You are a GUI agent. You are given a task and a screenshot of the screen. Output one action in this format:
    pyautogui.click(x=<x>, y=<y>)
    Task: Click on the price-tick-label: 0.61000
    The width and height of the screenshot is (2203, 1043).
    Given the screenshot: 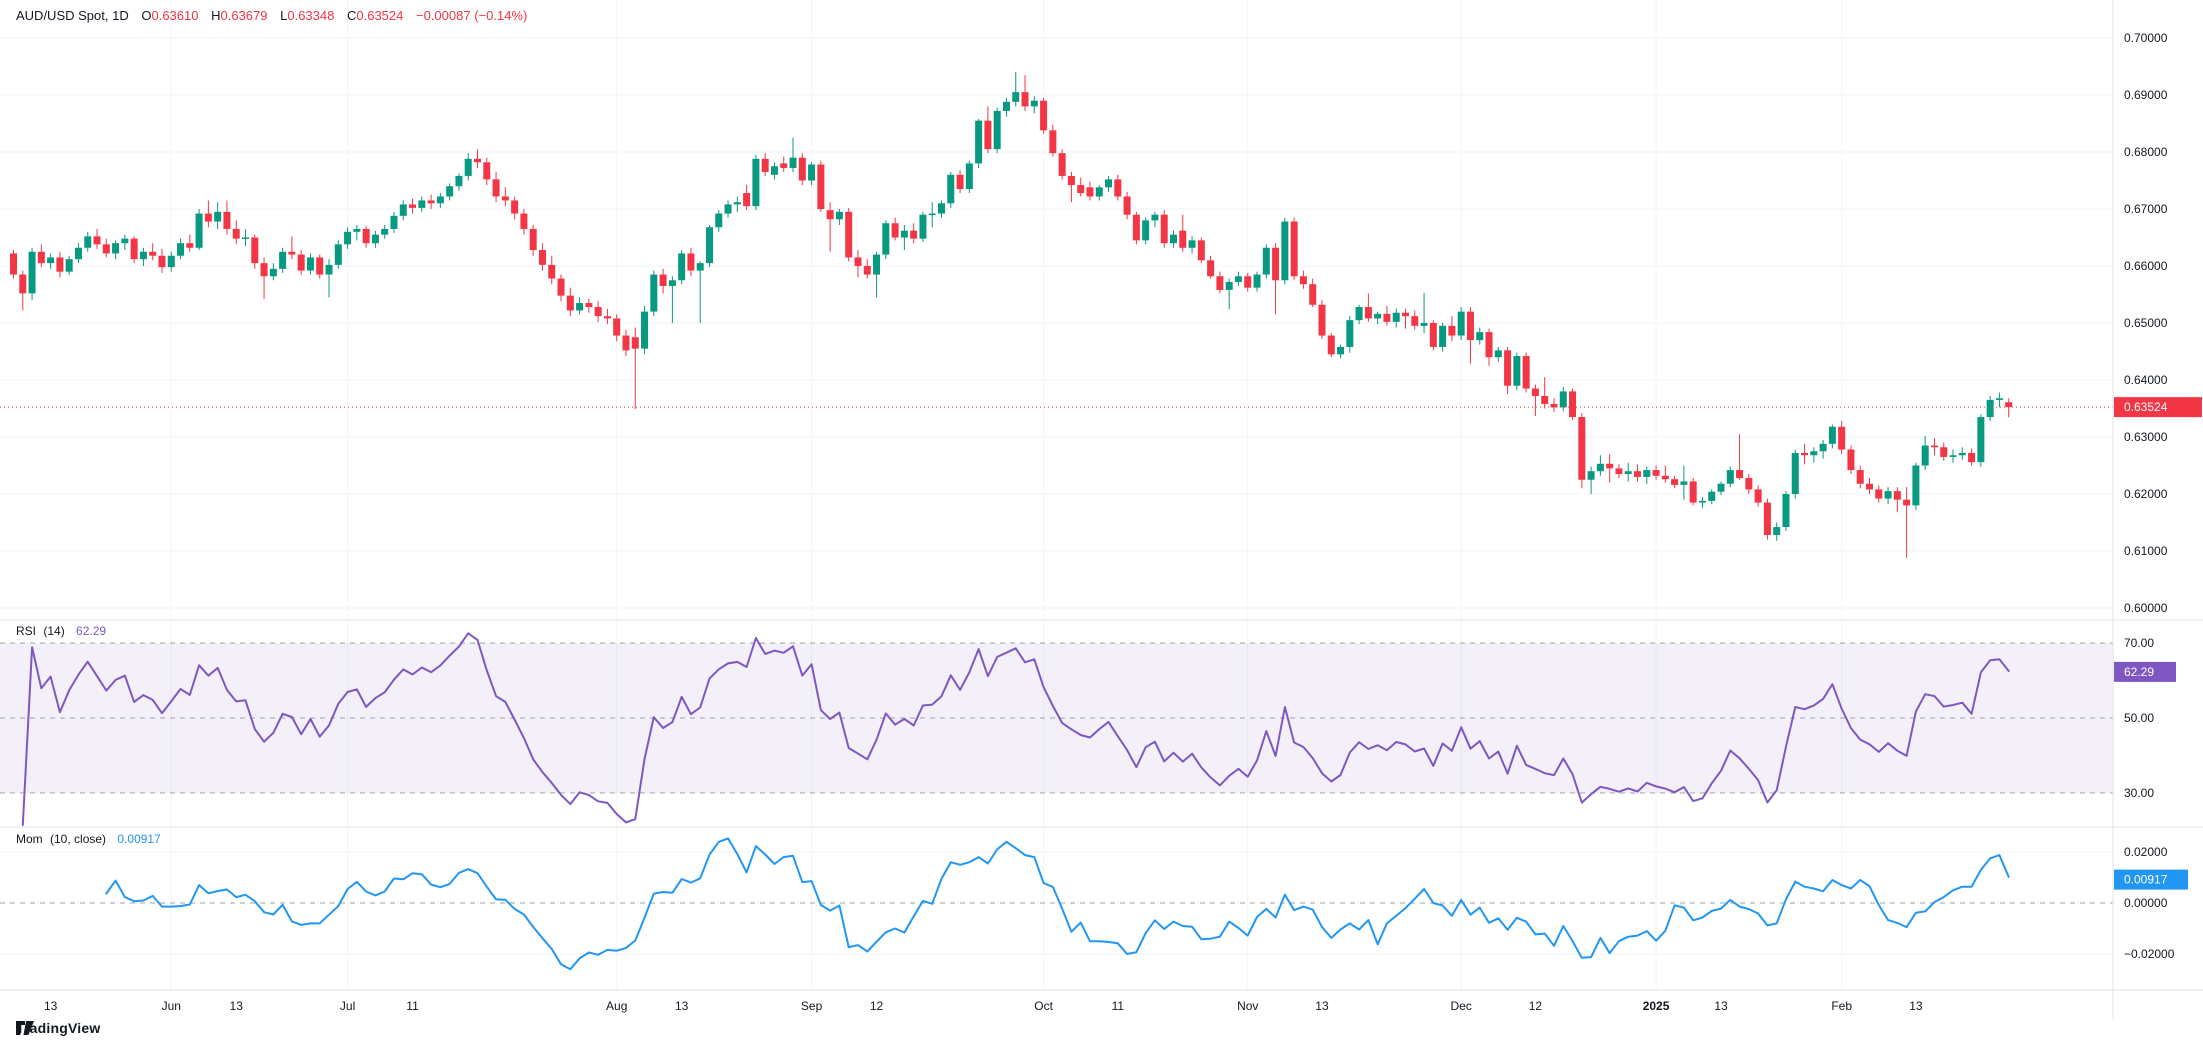 What is the action you would take?
    pyautogui.click(x=2146, y=551)
    